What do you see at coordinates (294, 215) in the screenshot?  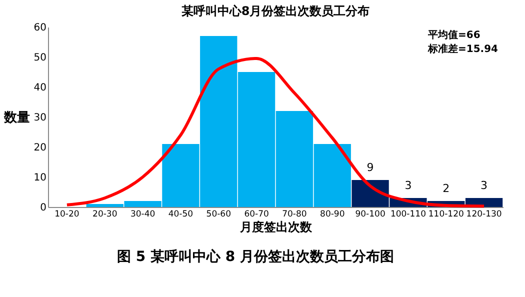 I see `x-tick-label: 70-80` at bounding box center [294, 215].